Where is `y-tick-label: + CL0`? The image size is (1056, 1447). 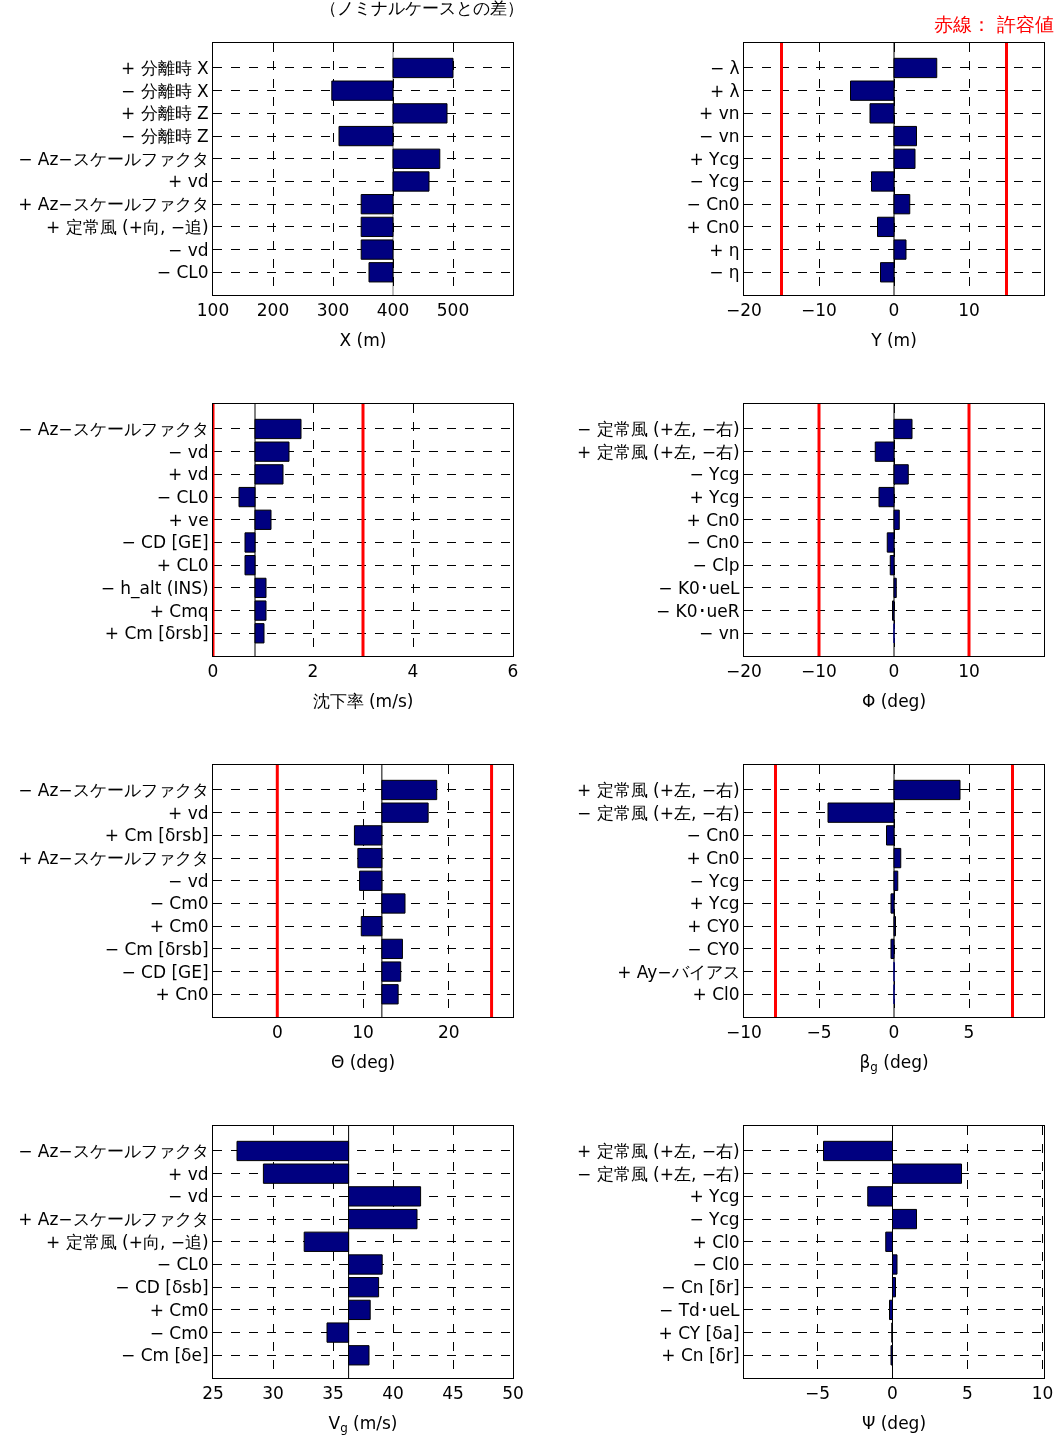
y-tick-label: + CL0 is located at coordinates (182, 565).